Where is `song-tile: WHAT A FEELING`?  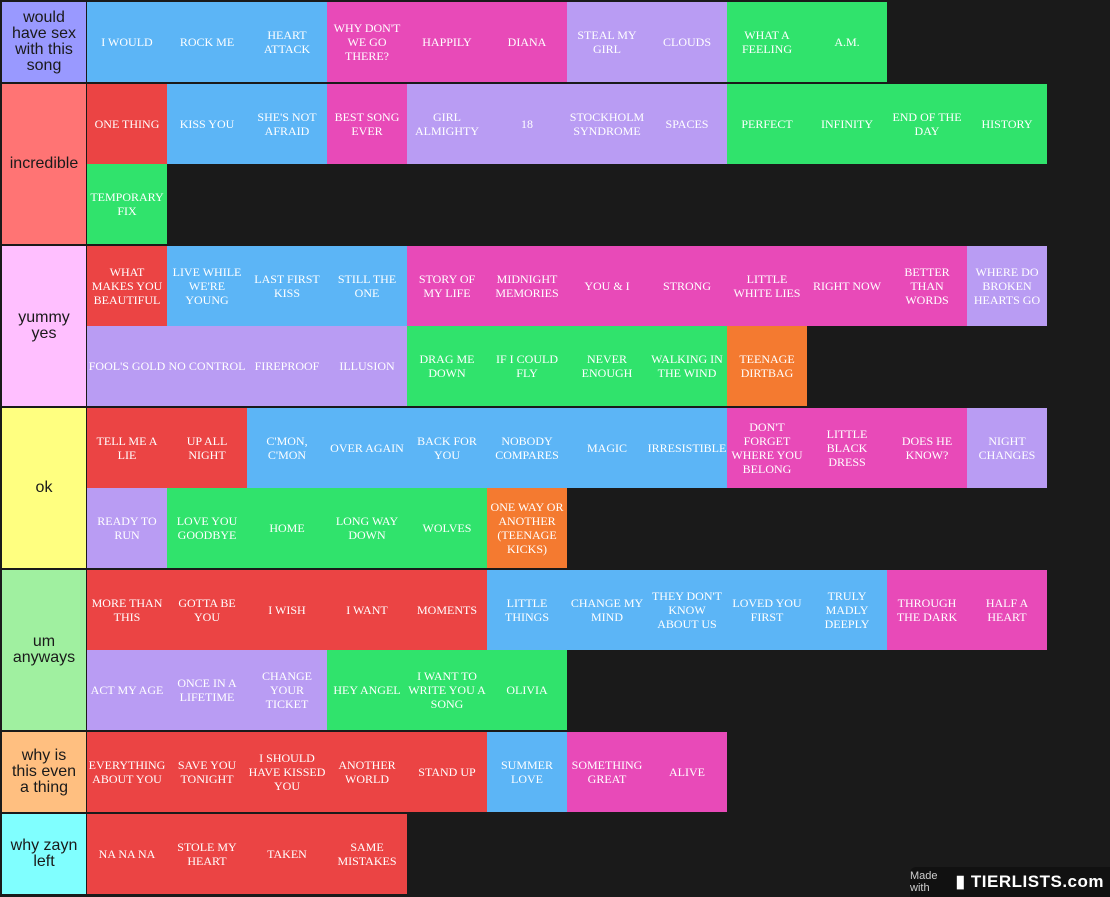
song-tile: WHAT A FEELING is located at coordinates (767, 42).